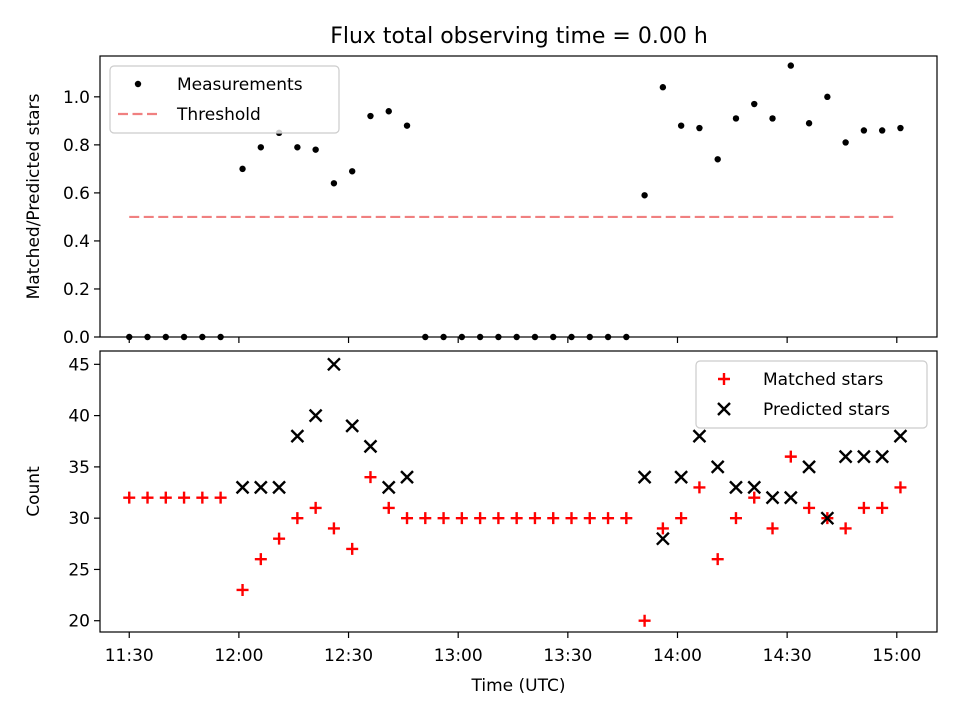 The width and height of the screenshot is (960, 720). What do you see at coordinates (79, 417) in the screenshot?
I see `y-tick-label: 40` at bounding box center [79, 417].